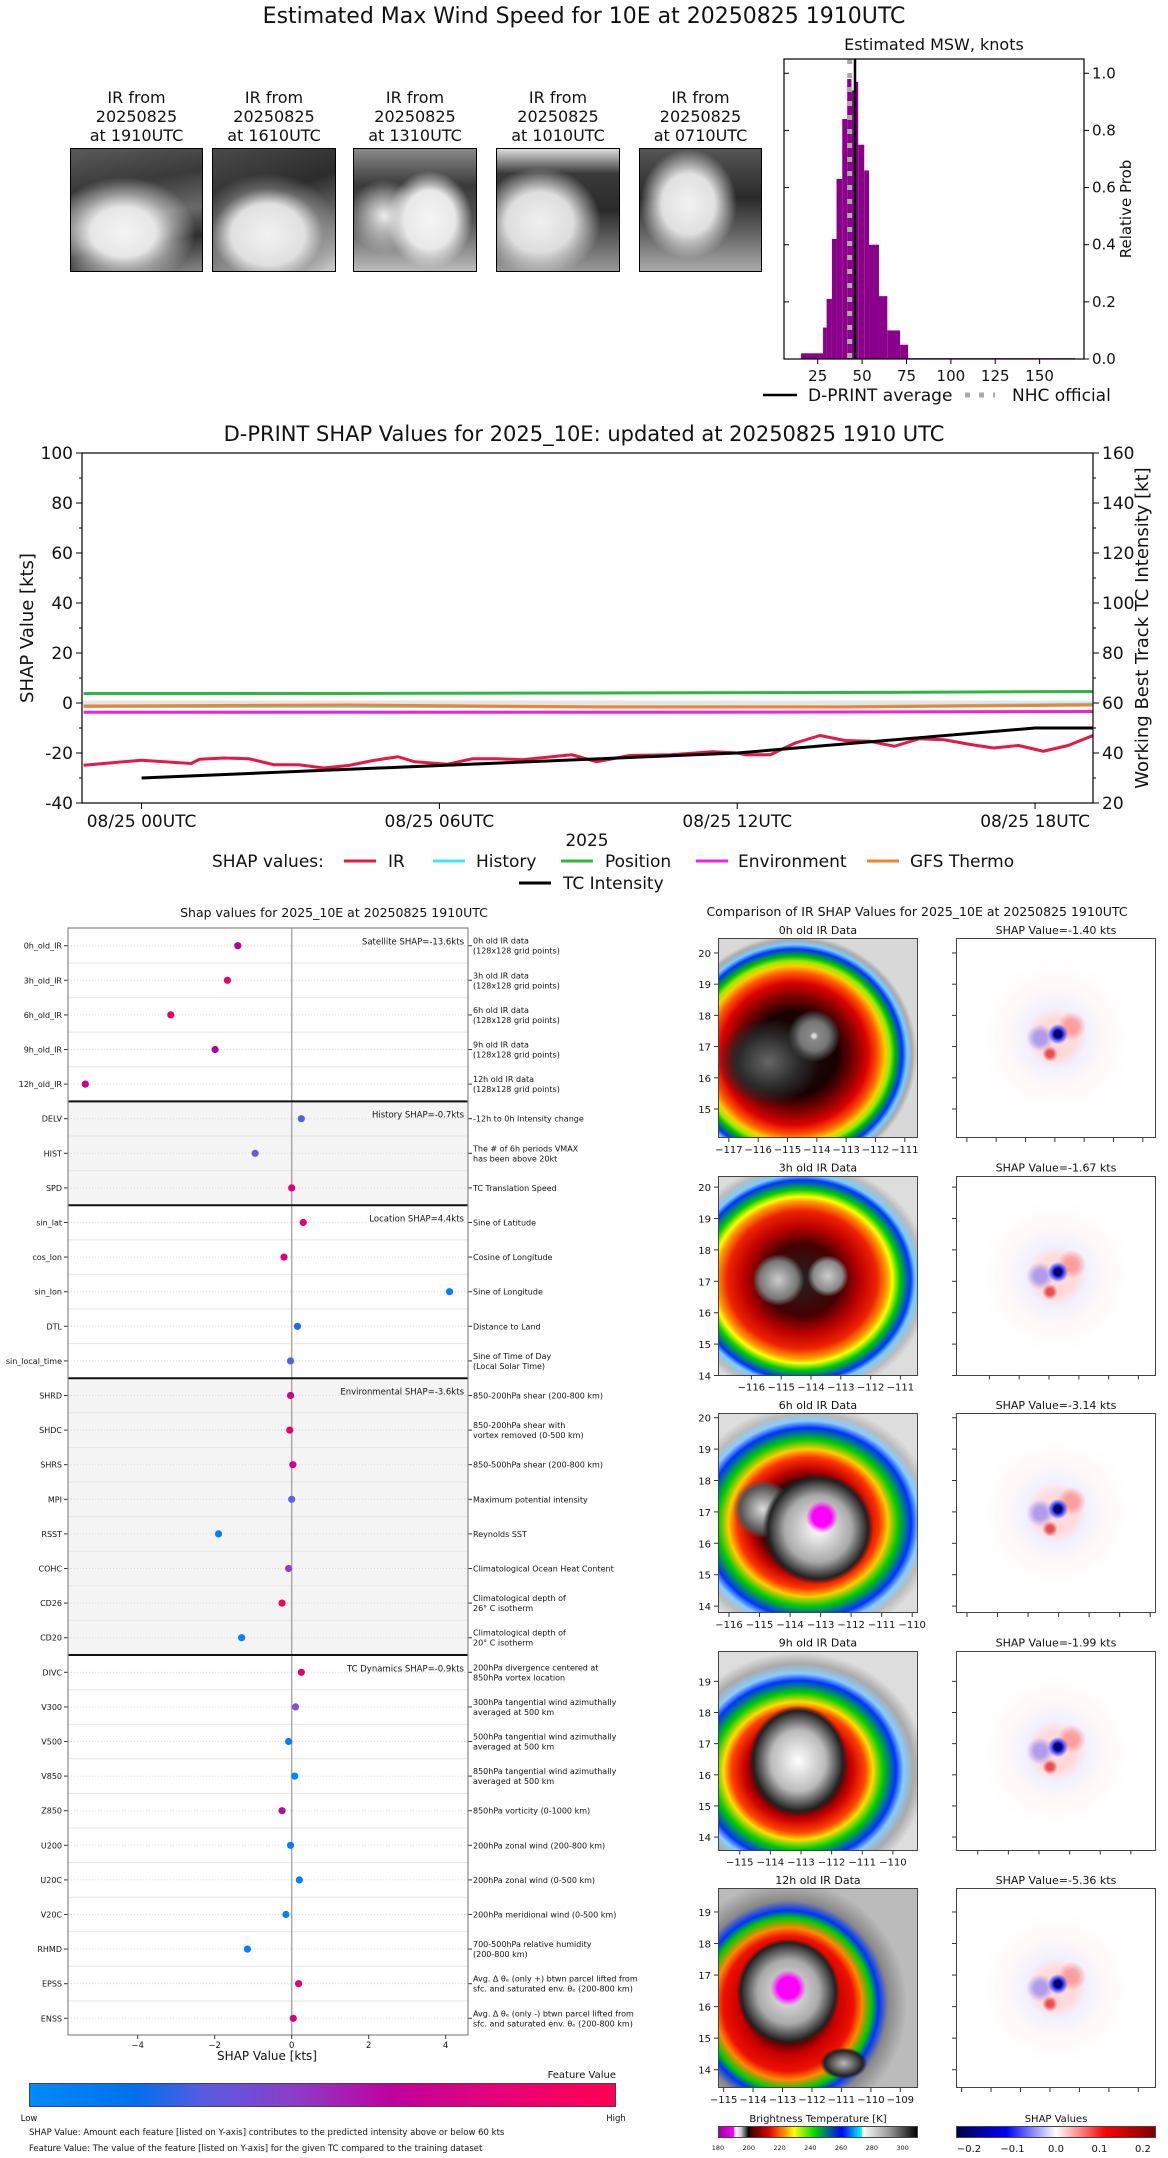  Describe the element at coordinates (51, 1638) in the screenshot. I see `feature-label: CD20` at that location.